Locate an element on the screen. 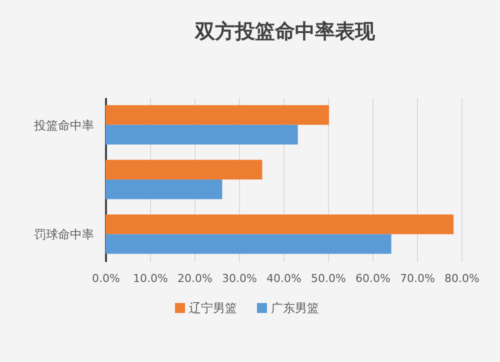 This screenshot has height=362, width=500. legend-label: 辽宁男篮 is located at coordinates (213, 308).